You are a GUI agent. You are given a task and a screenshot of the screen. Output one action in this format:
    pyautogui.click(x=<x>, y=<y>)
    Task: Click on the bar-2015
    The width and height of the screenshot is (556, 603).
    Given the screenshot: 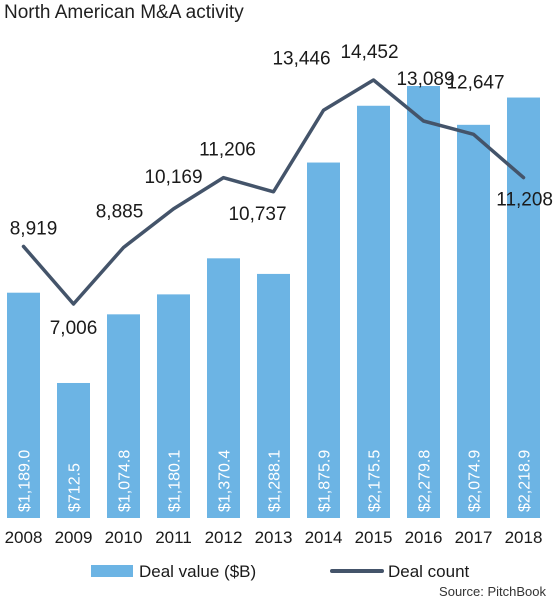 What is the action you would take?
    pyautogui.click(x=373, y=311)
    